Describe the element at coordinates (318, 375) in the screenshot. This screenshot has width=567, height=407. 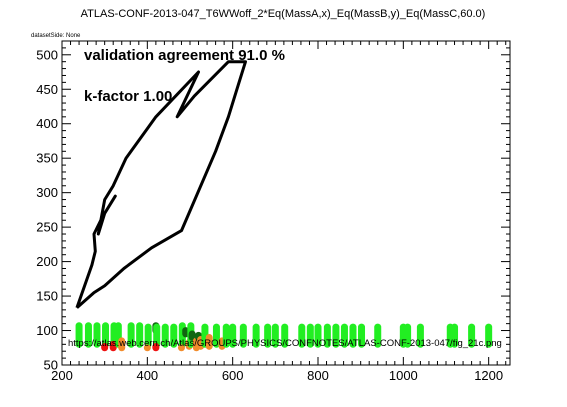
I see `x-tick-label: 800` at that location.